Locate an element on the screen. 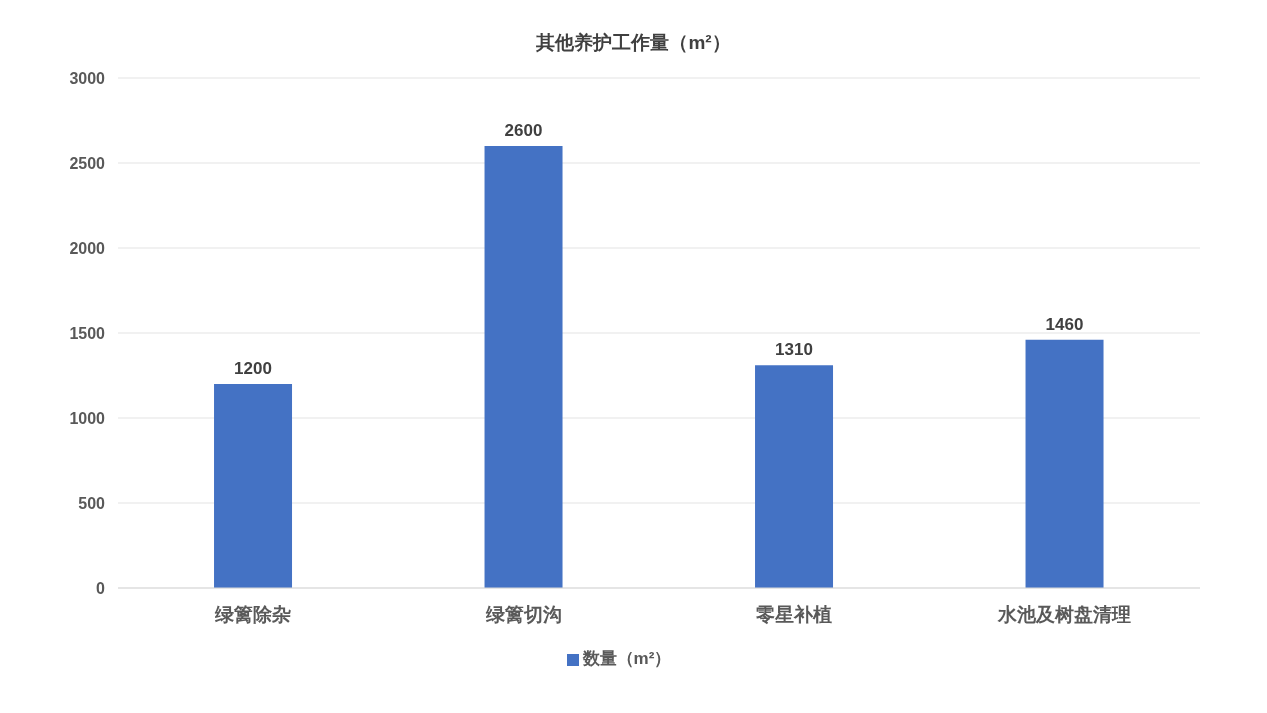 The image size is (1267, 713). data-label: 1460 is located at coordinates (1064, 324).